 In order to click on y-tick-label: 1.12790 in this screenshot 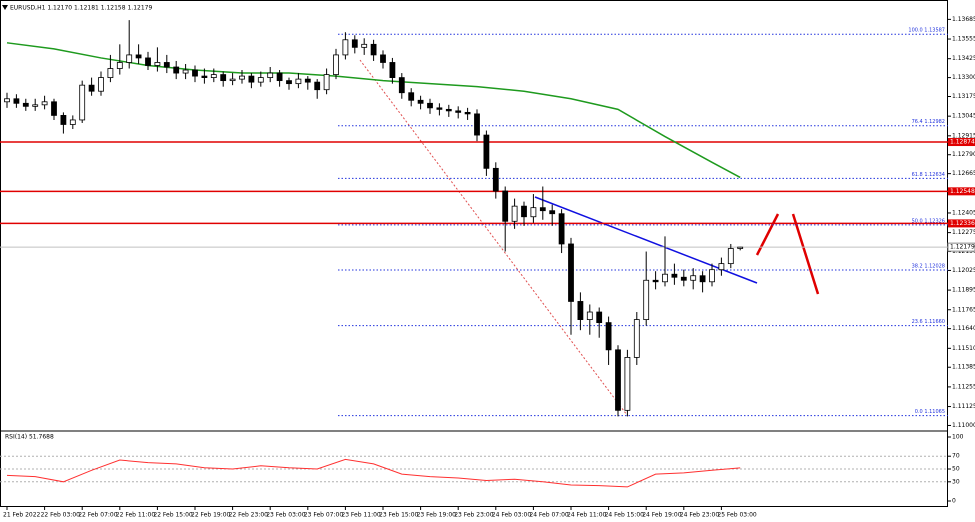, I will do `click(963, 154)`.